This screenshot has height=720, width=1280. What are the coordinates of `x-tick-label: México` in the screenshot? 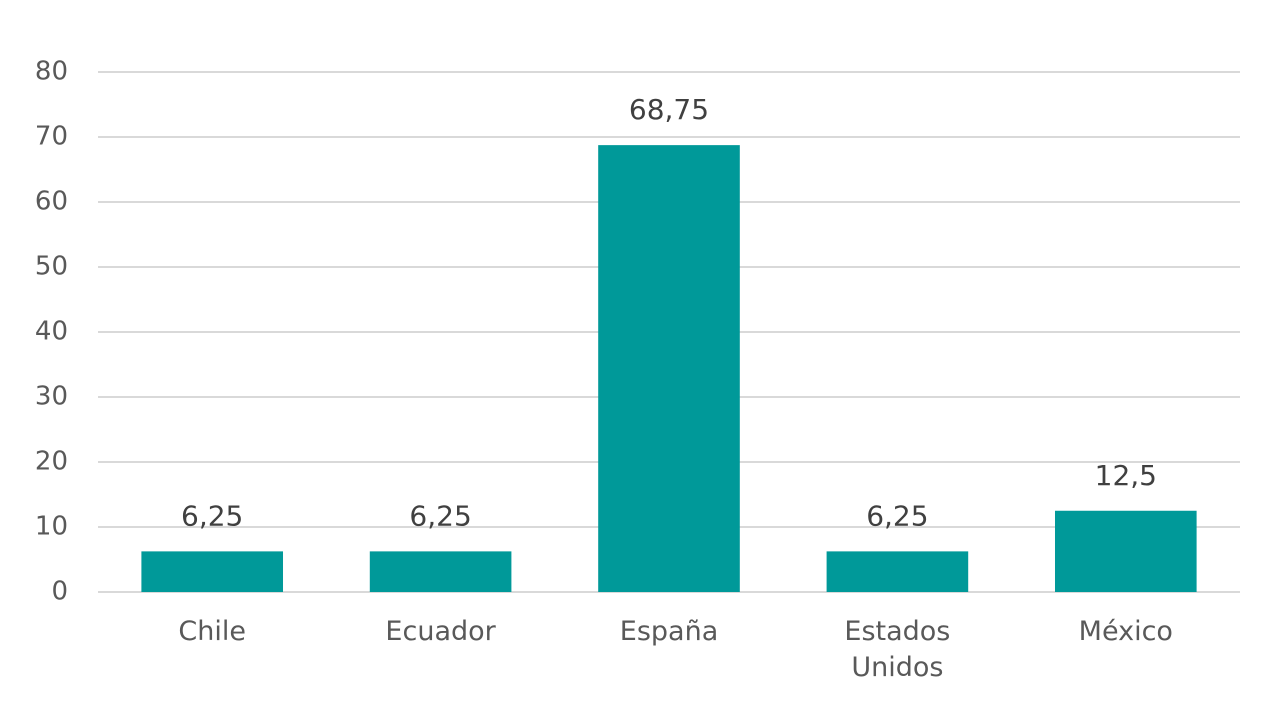 It's located at (1125, 631).